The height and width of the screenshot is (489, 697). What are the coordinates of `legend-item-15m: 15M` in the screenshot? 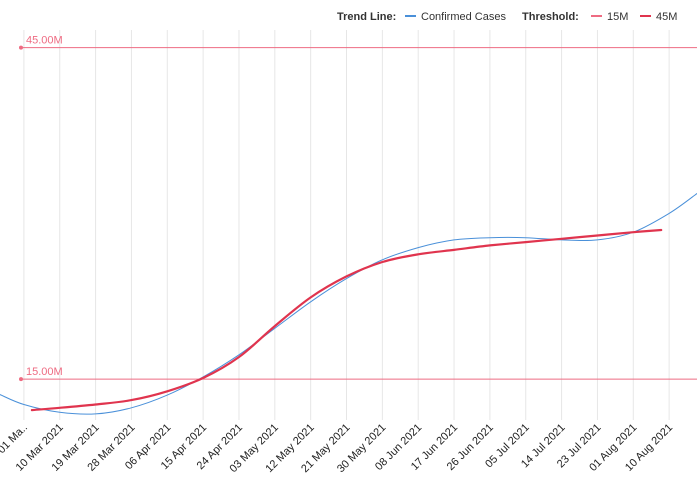 It's located at (617, 17).